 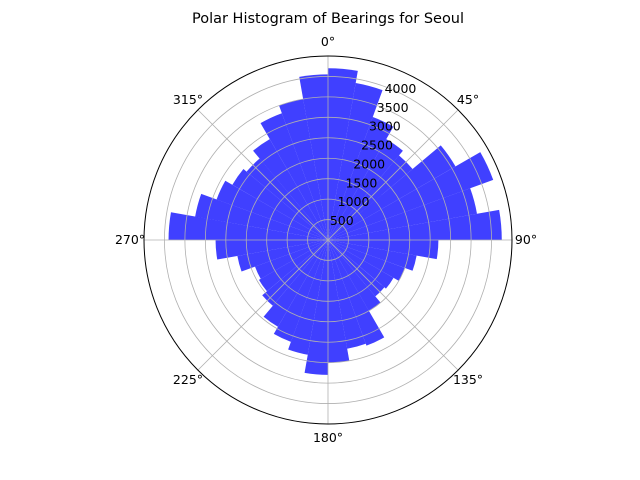 What do you see at coordinates (354, 201) in the screenshot?
I see `radial-tick-label: 1000` at bounding box center [354, 201].